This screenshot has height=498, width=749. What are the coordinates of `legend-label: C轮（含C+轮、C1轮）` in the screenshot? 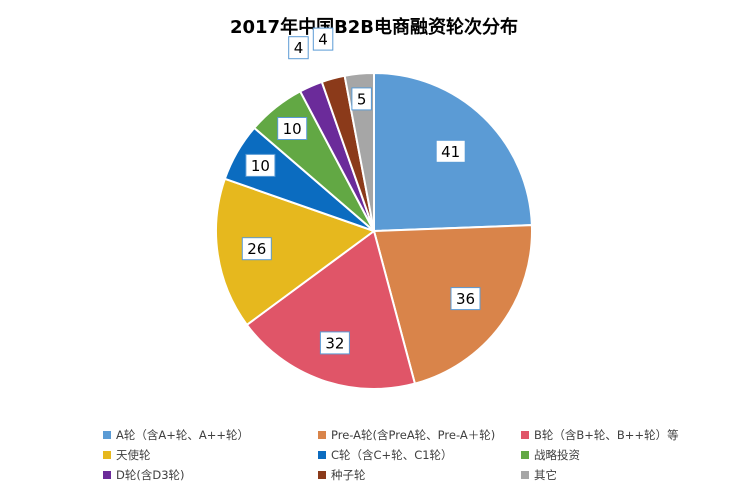 It's located at (392, 455).